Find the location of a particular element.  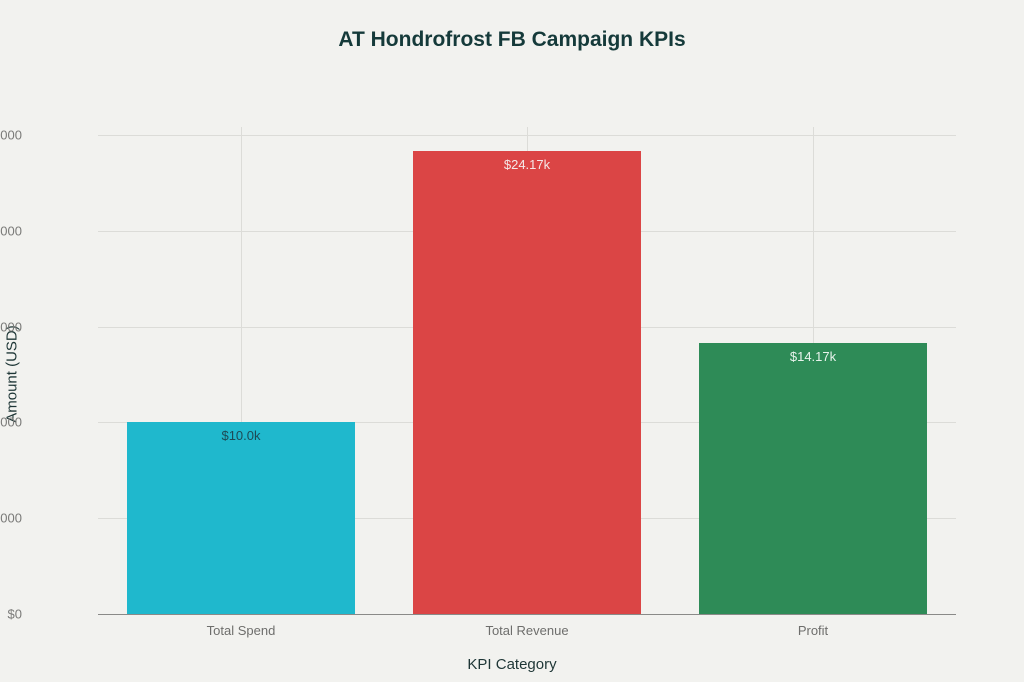

bar-total-spend: $10.0k is located at coordinates (241, 518).